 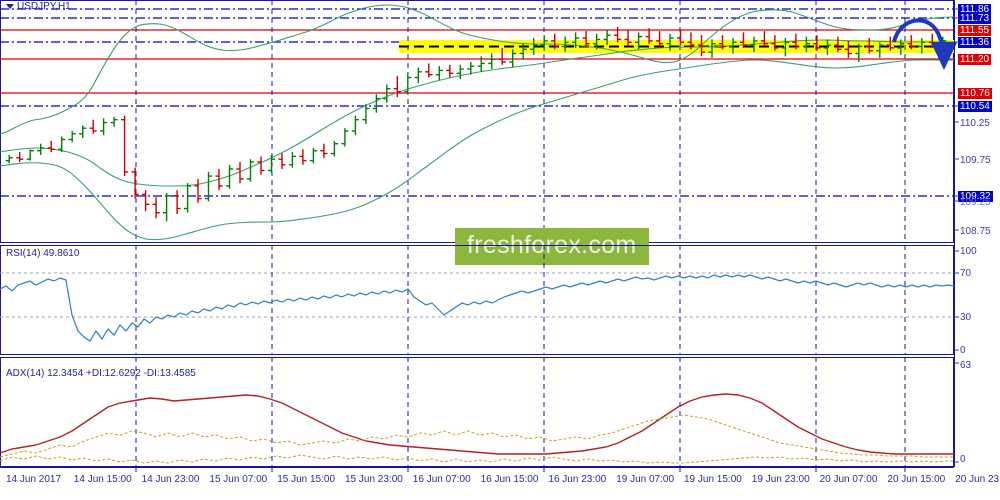 What do you see at coordinates (963, 459) in the screenshot?
I see `adx-axis-tick-0: 0` at bounding box center [963, 459].